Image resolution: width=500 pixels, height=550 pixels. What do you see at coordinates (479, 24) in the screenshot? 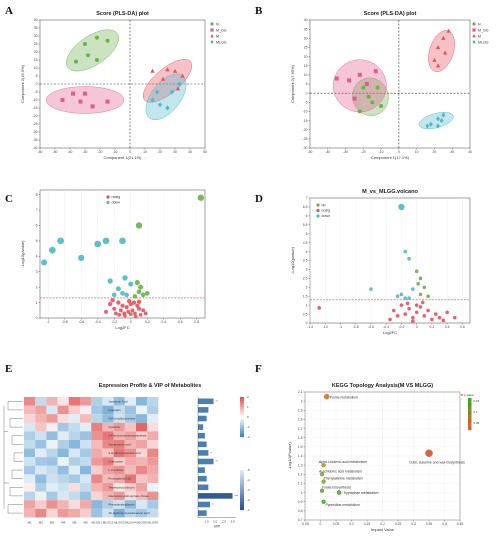
I see `legend-label: N` at bounding box center [479, 24].